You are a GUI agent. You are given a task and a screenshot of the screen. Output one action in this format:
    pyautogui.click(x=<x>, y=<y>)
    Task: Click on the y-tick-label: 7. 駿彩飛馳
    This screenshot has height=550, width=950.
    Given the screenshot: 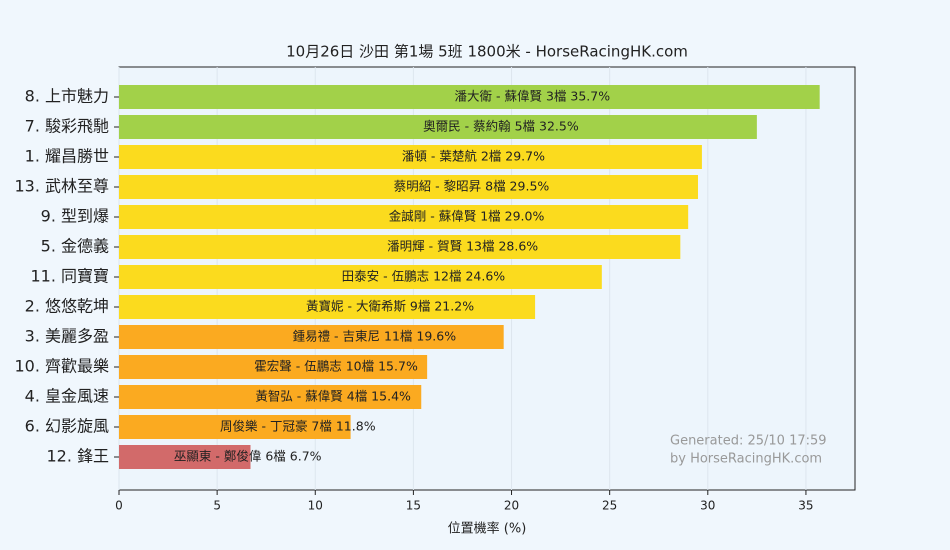 What is the action you would take?
    pyautogui.click(x=67, y=126)
    